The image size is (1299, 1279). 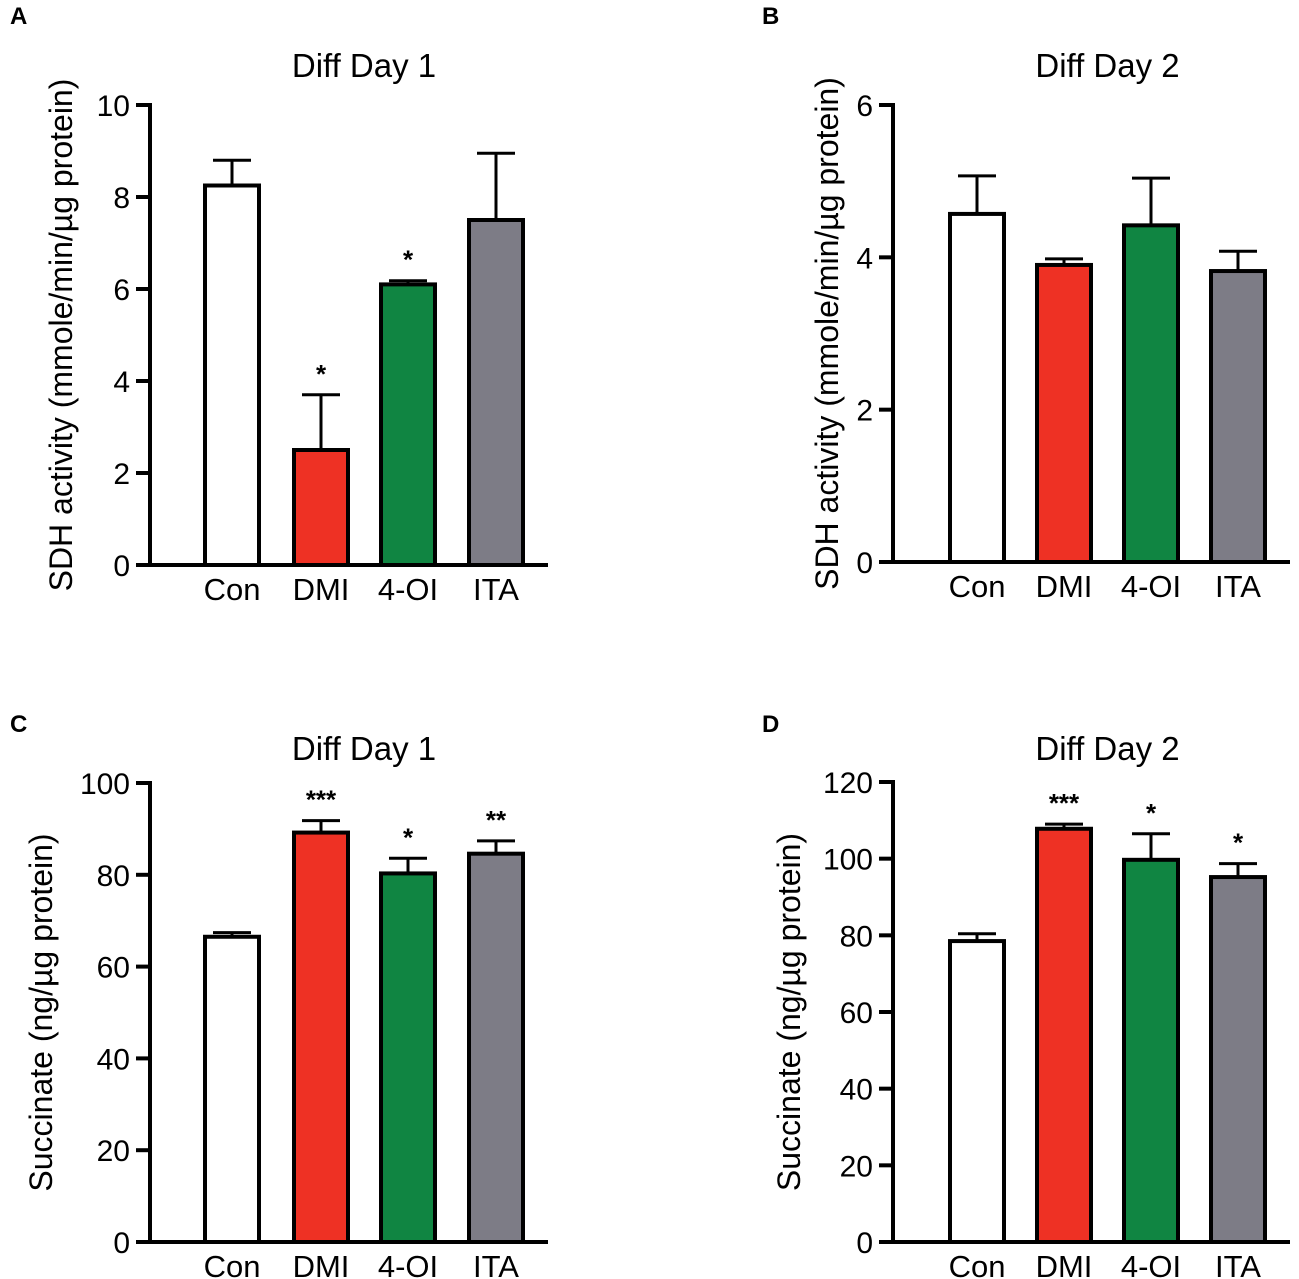 I want to click on panel-letter: A, so click(x=18, y=16).